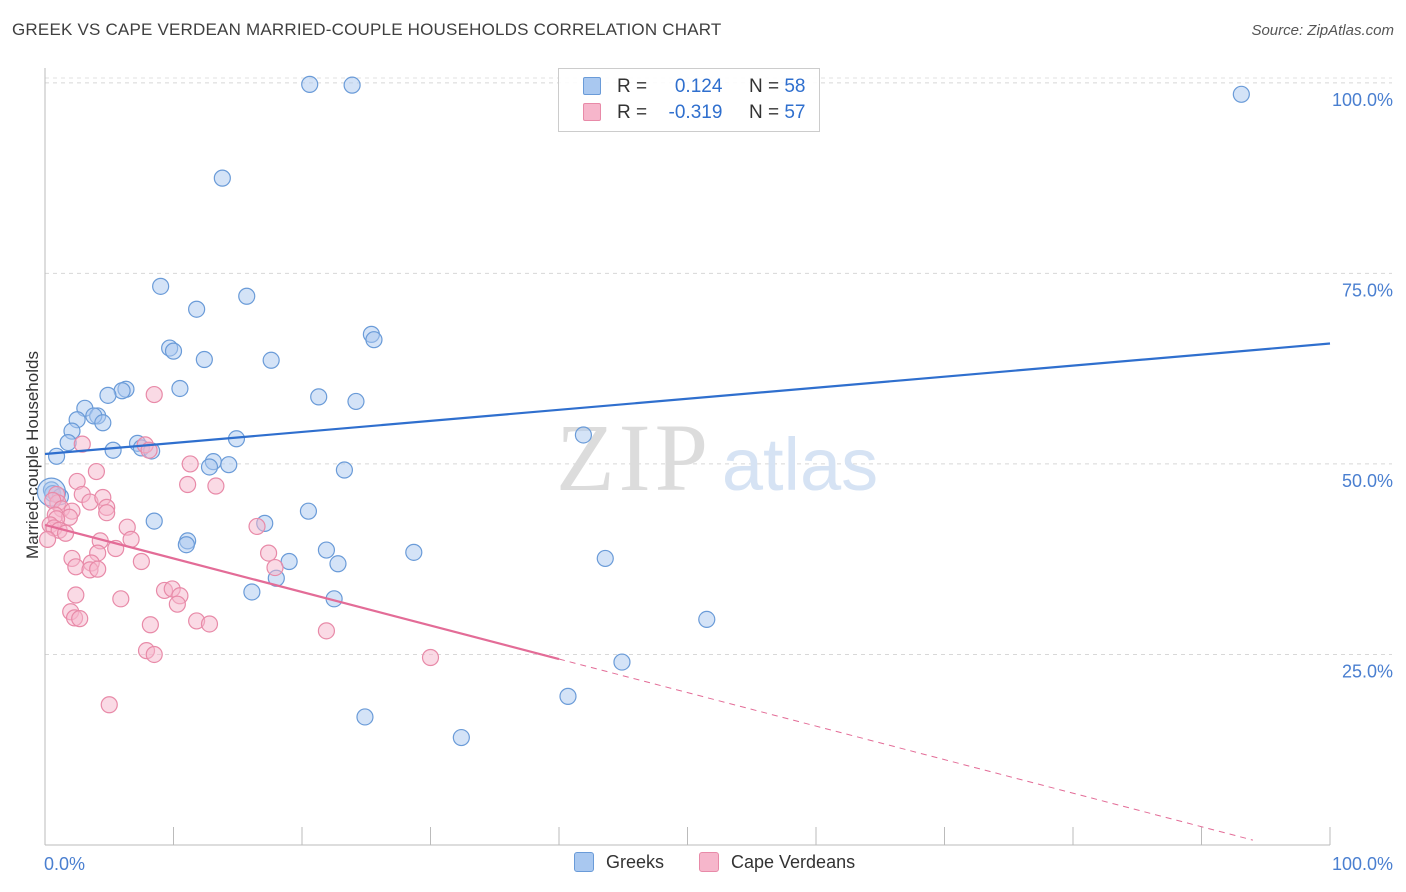 The image size is (1406, 892). Describe the element at coordinates (1362, 864) in the screenshot. I see `x-tick-label-max: 100.0%` at that location.